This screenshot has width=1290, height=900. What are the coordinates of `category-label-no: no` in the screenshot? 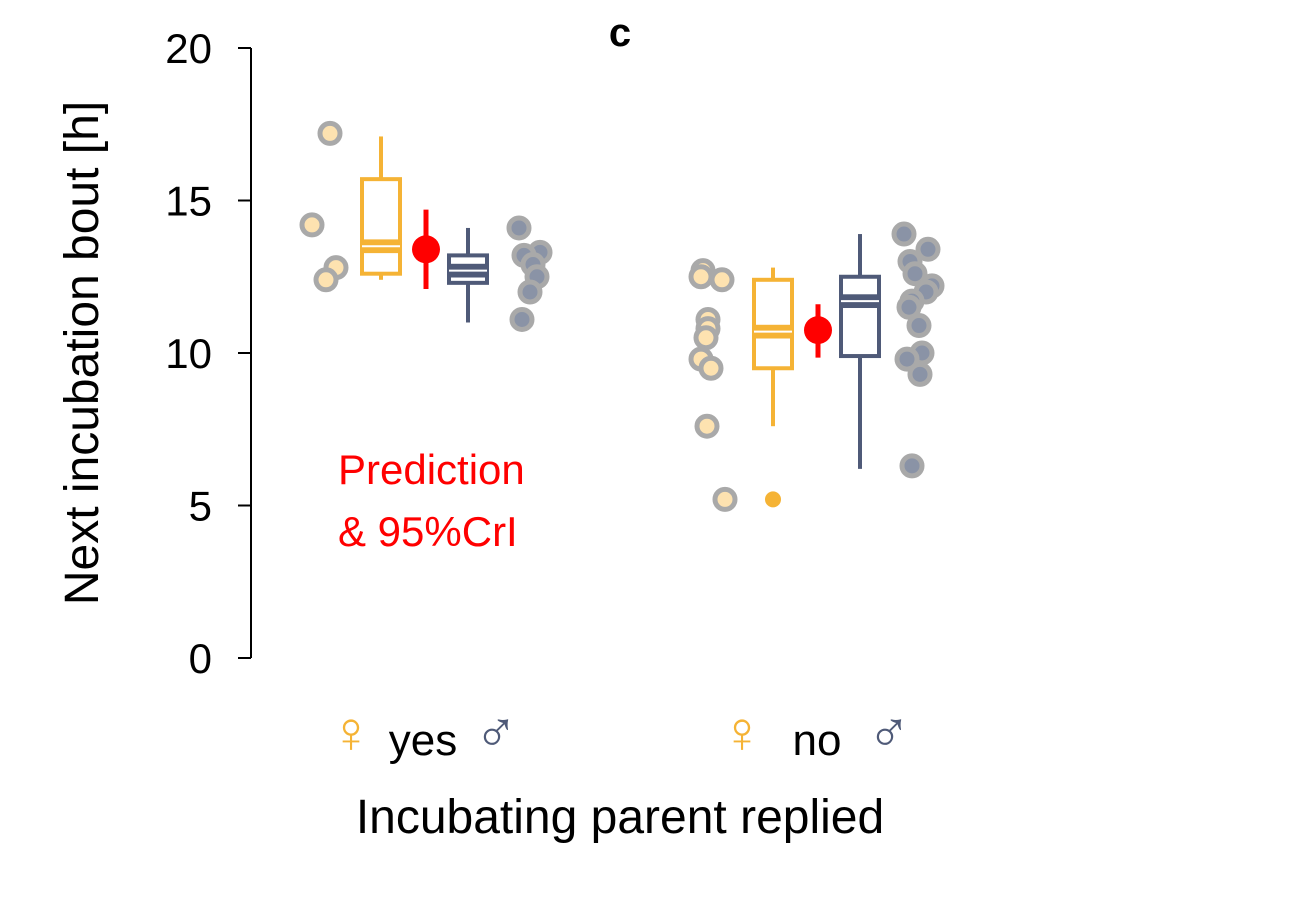 It's located at (817, 740).